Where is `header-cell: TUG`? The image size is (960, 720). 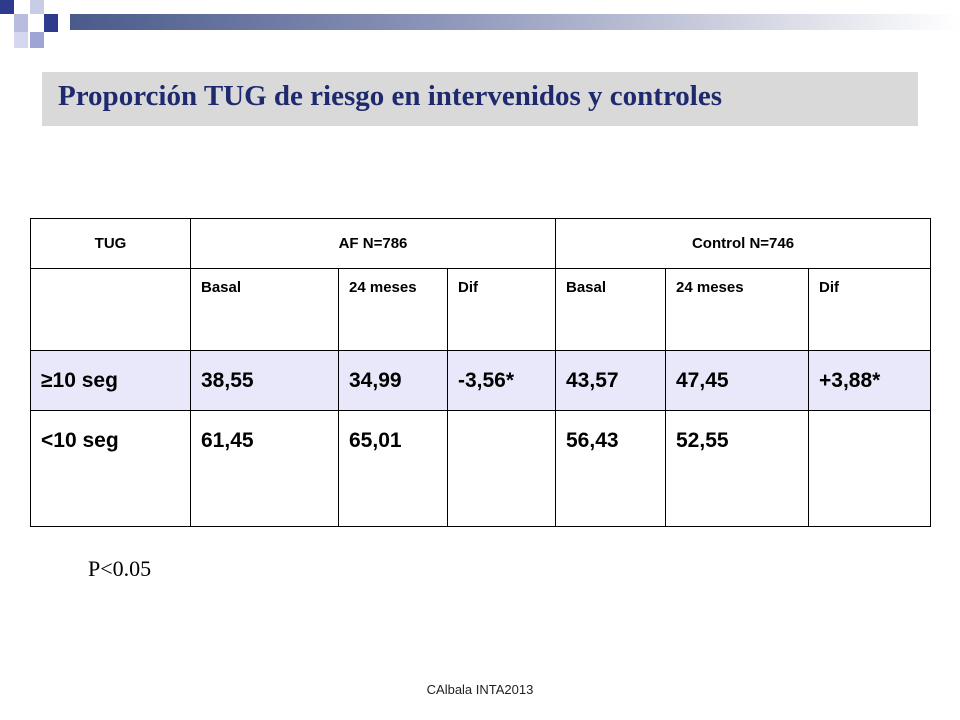 header-cell: TUG is located at coordinates (110, 243).